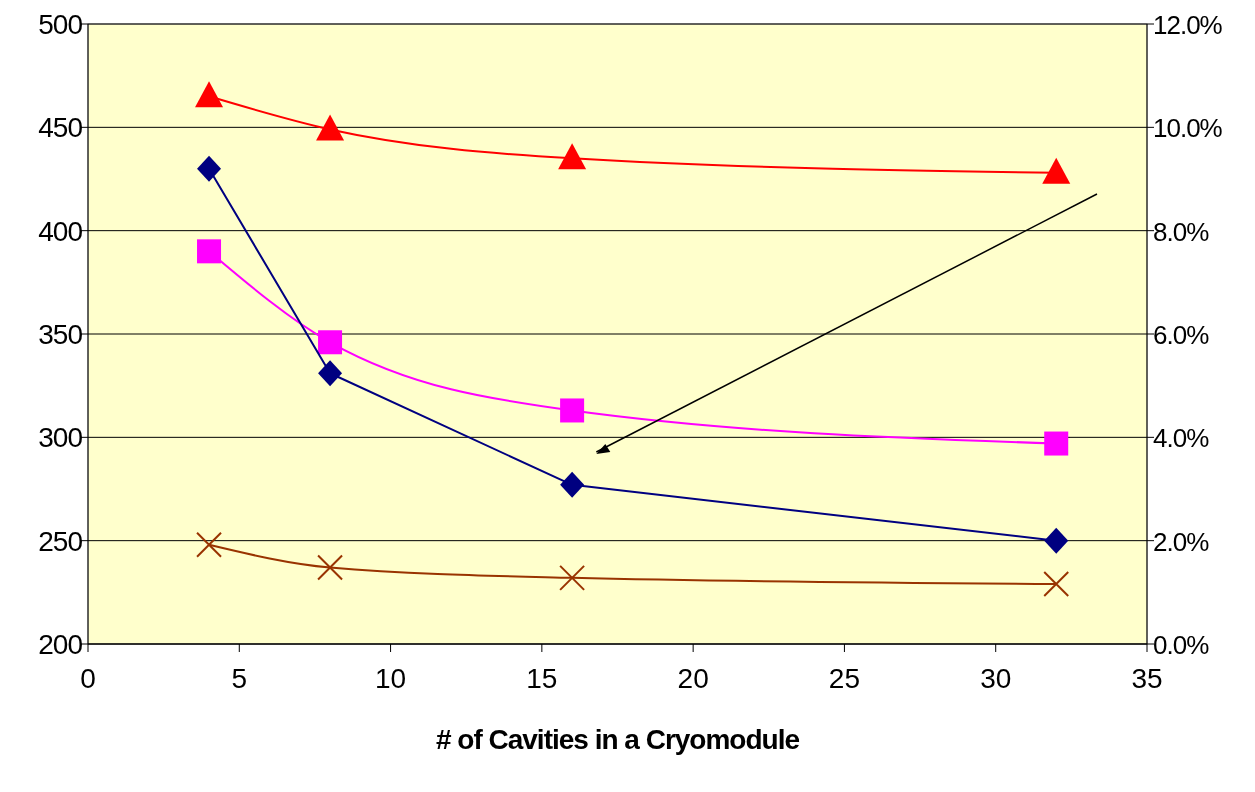 This screenshot has height=792, width=1255. What do you see at coordinates (693, 678) in the screenshot?
I see `x-tick-label: 20` at bounding box center [693, 678].